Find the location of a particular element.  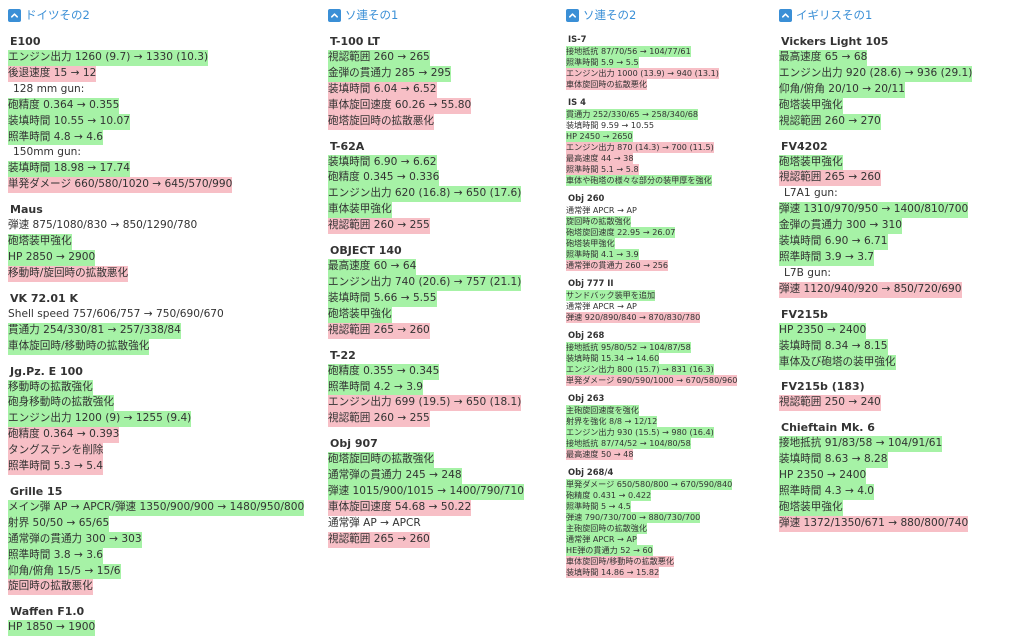

change-line: エンジン出力 800 (15.7) → 831 (16.3) is located at coordinates (668, 369).